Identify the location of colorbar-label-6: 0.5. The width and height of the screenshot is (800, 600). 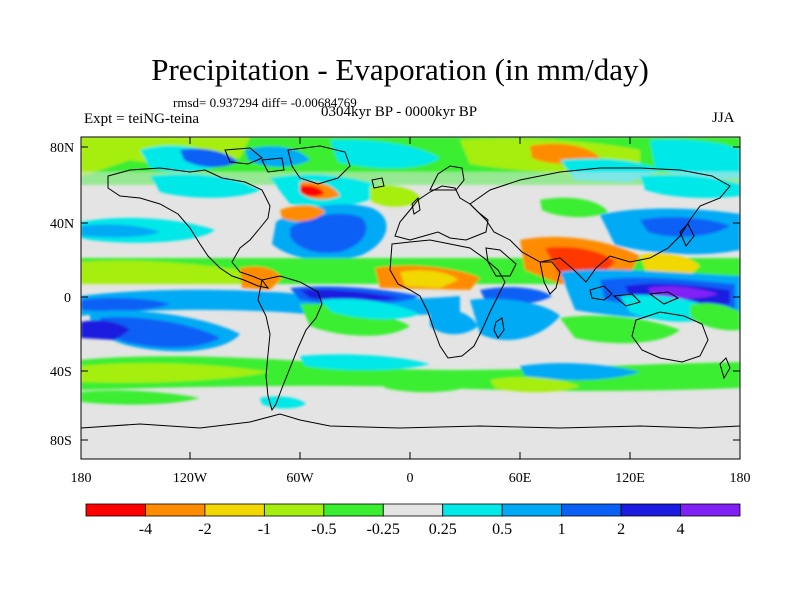
(502, 529).